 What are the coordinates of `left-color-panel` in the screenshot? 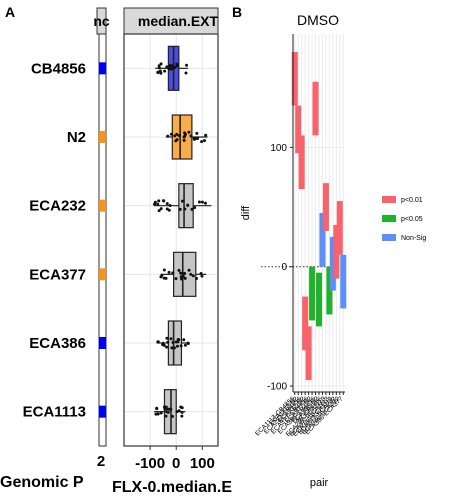 It's located at (102, 240).